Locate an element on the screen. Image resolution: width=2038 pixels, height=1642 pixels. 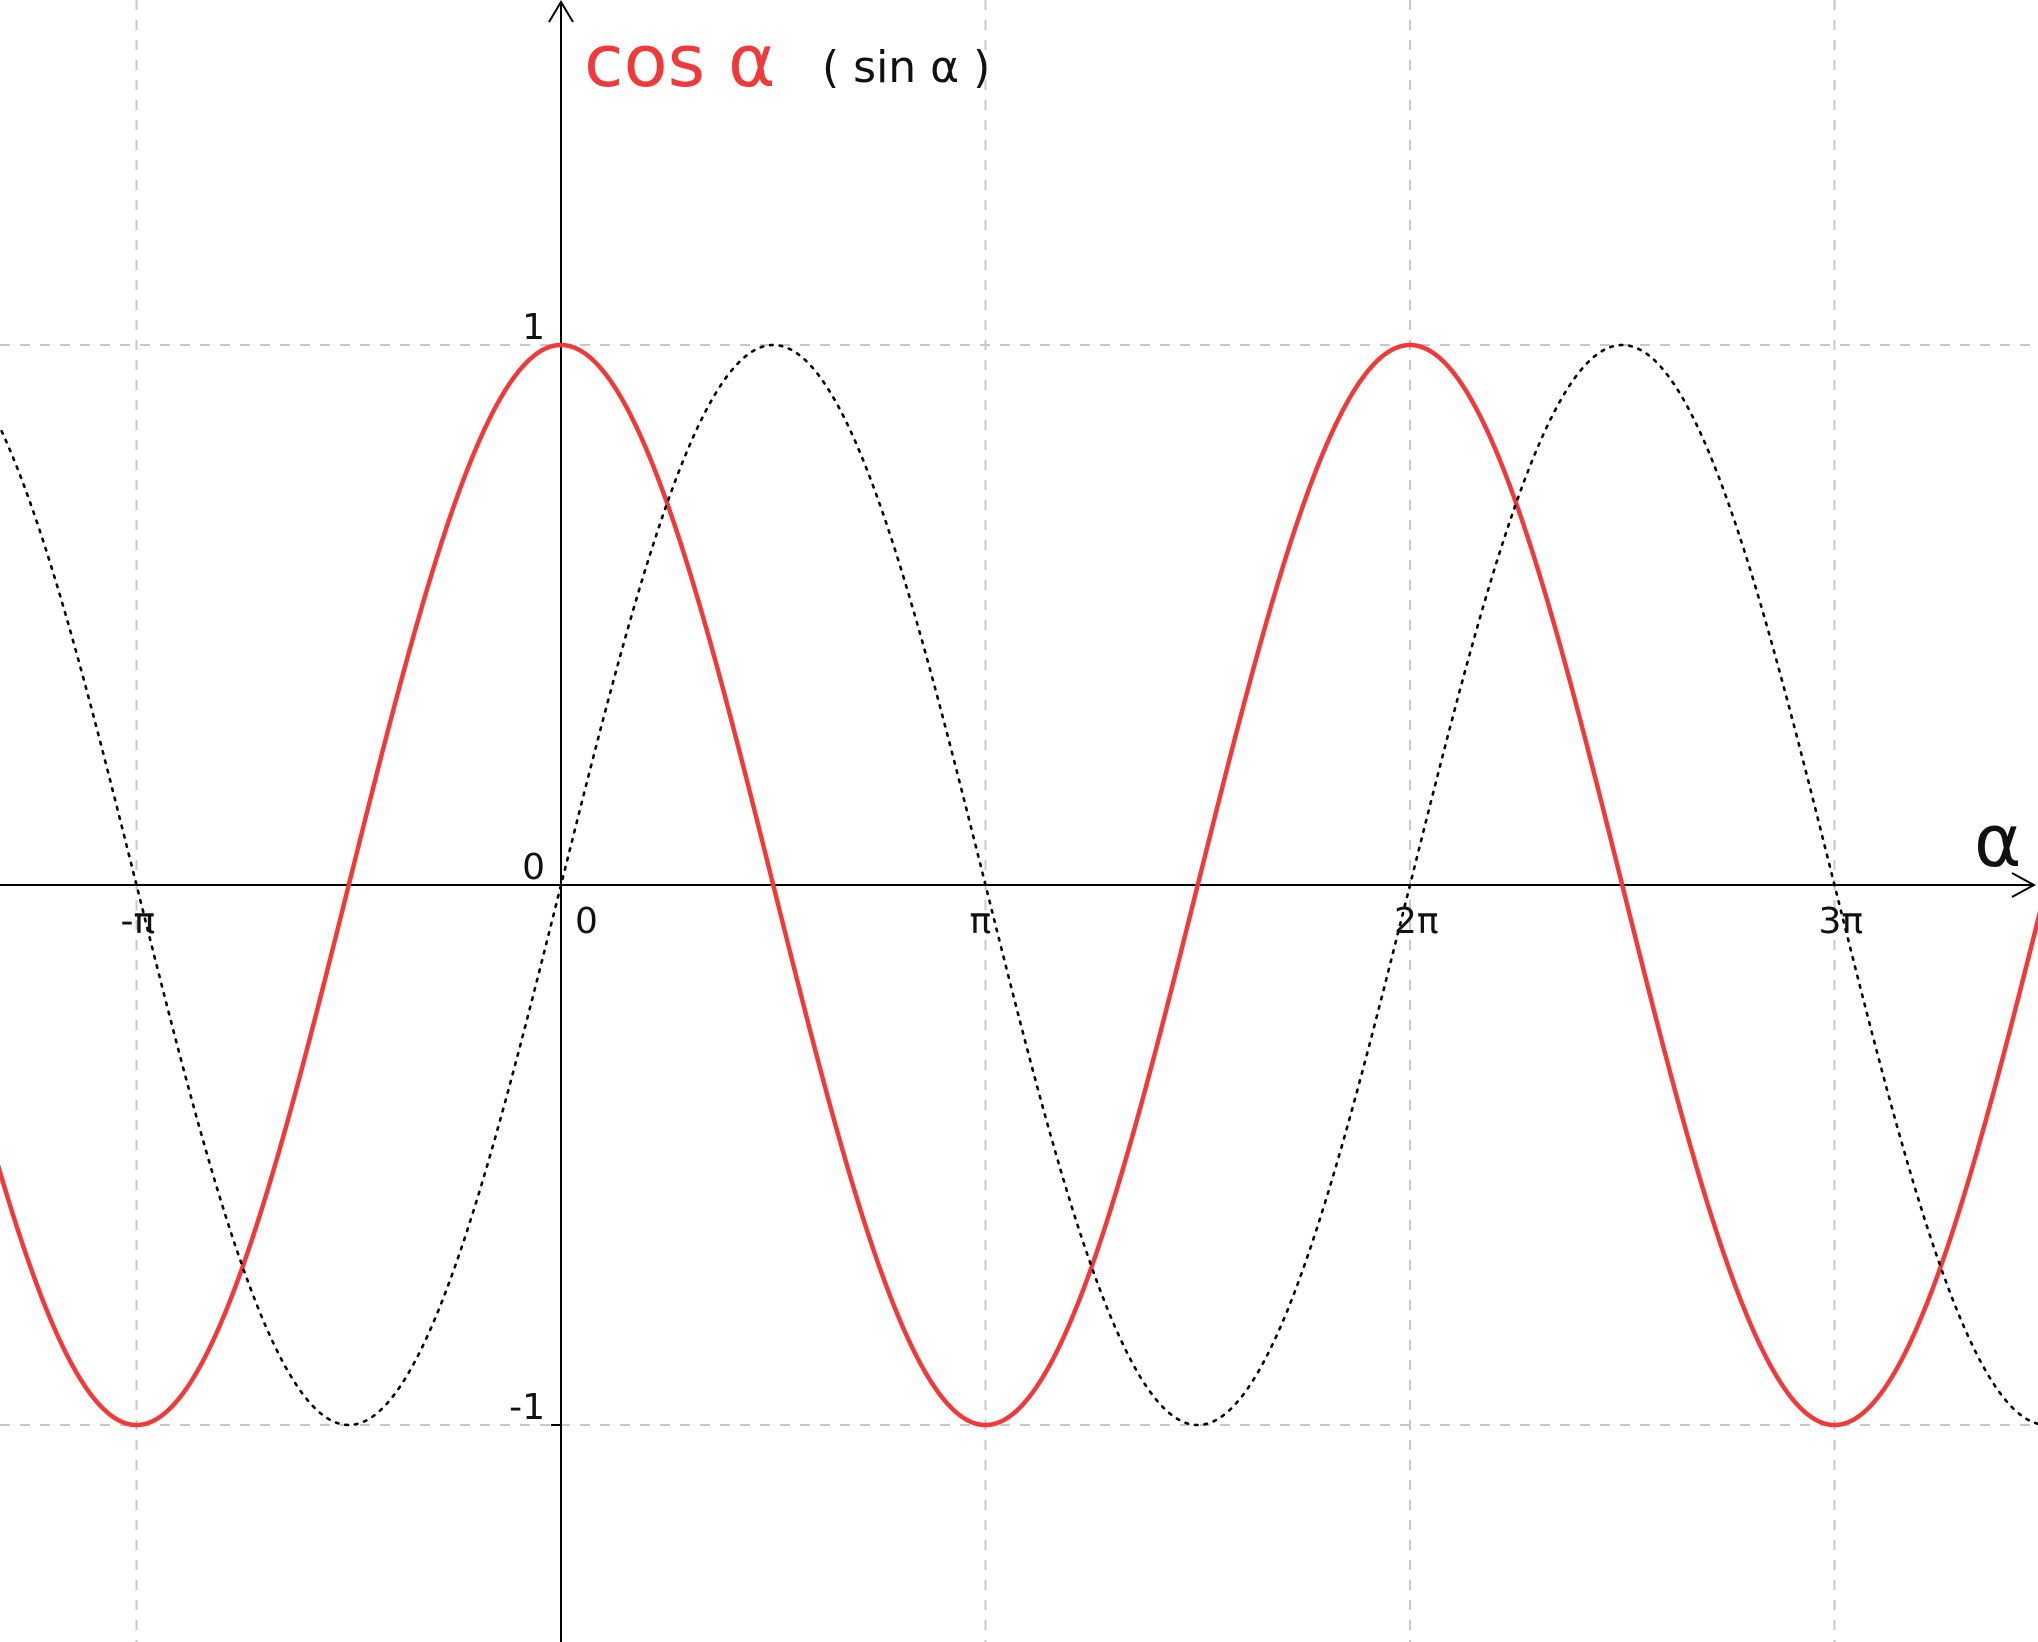
x-axis-arrow is located at coordinates (2024, 885).